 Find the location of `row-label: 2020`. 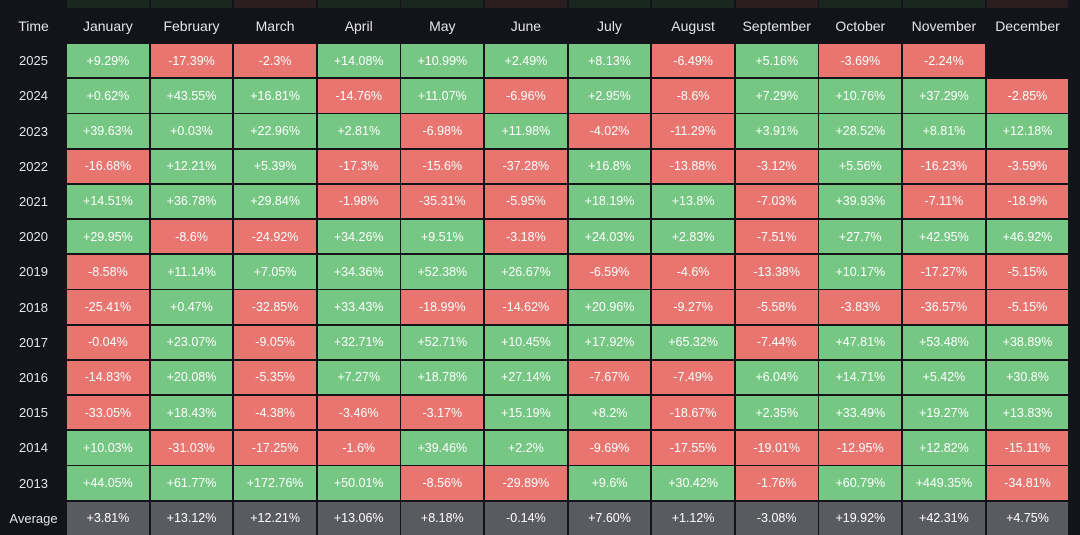

row-label: 2020 is located at coordinates (33, 237).